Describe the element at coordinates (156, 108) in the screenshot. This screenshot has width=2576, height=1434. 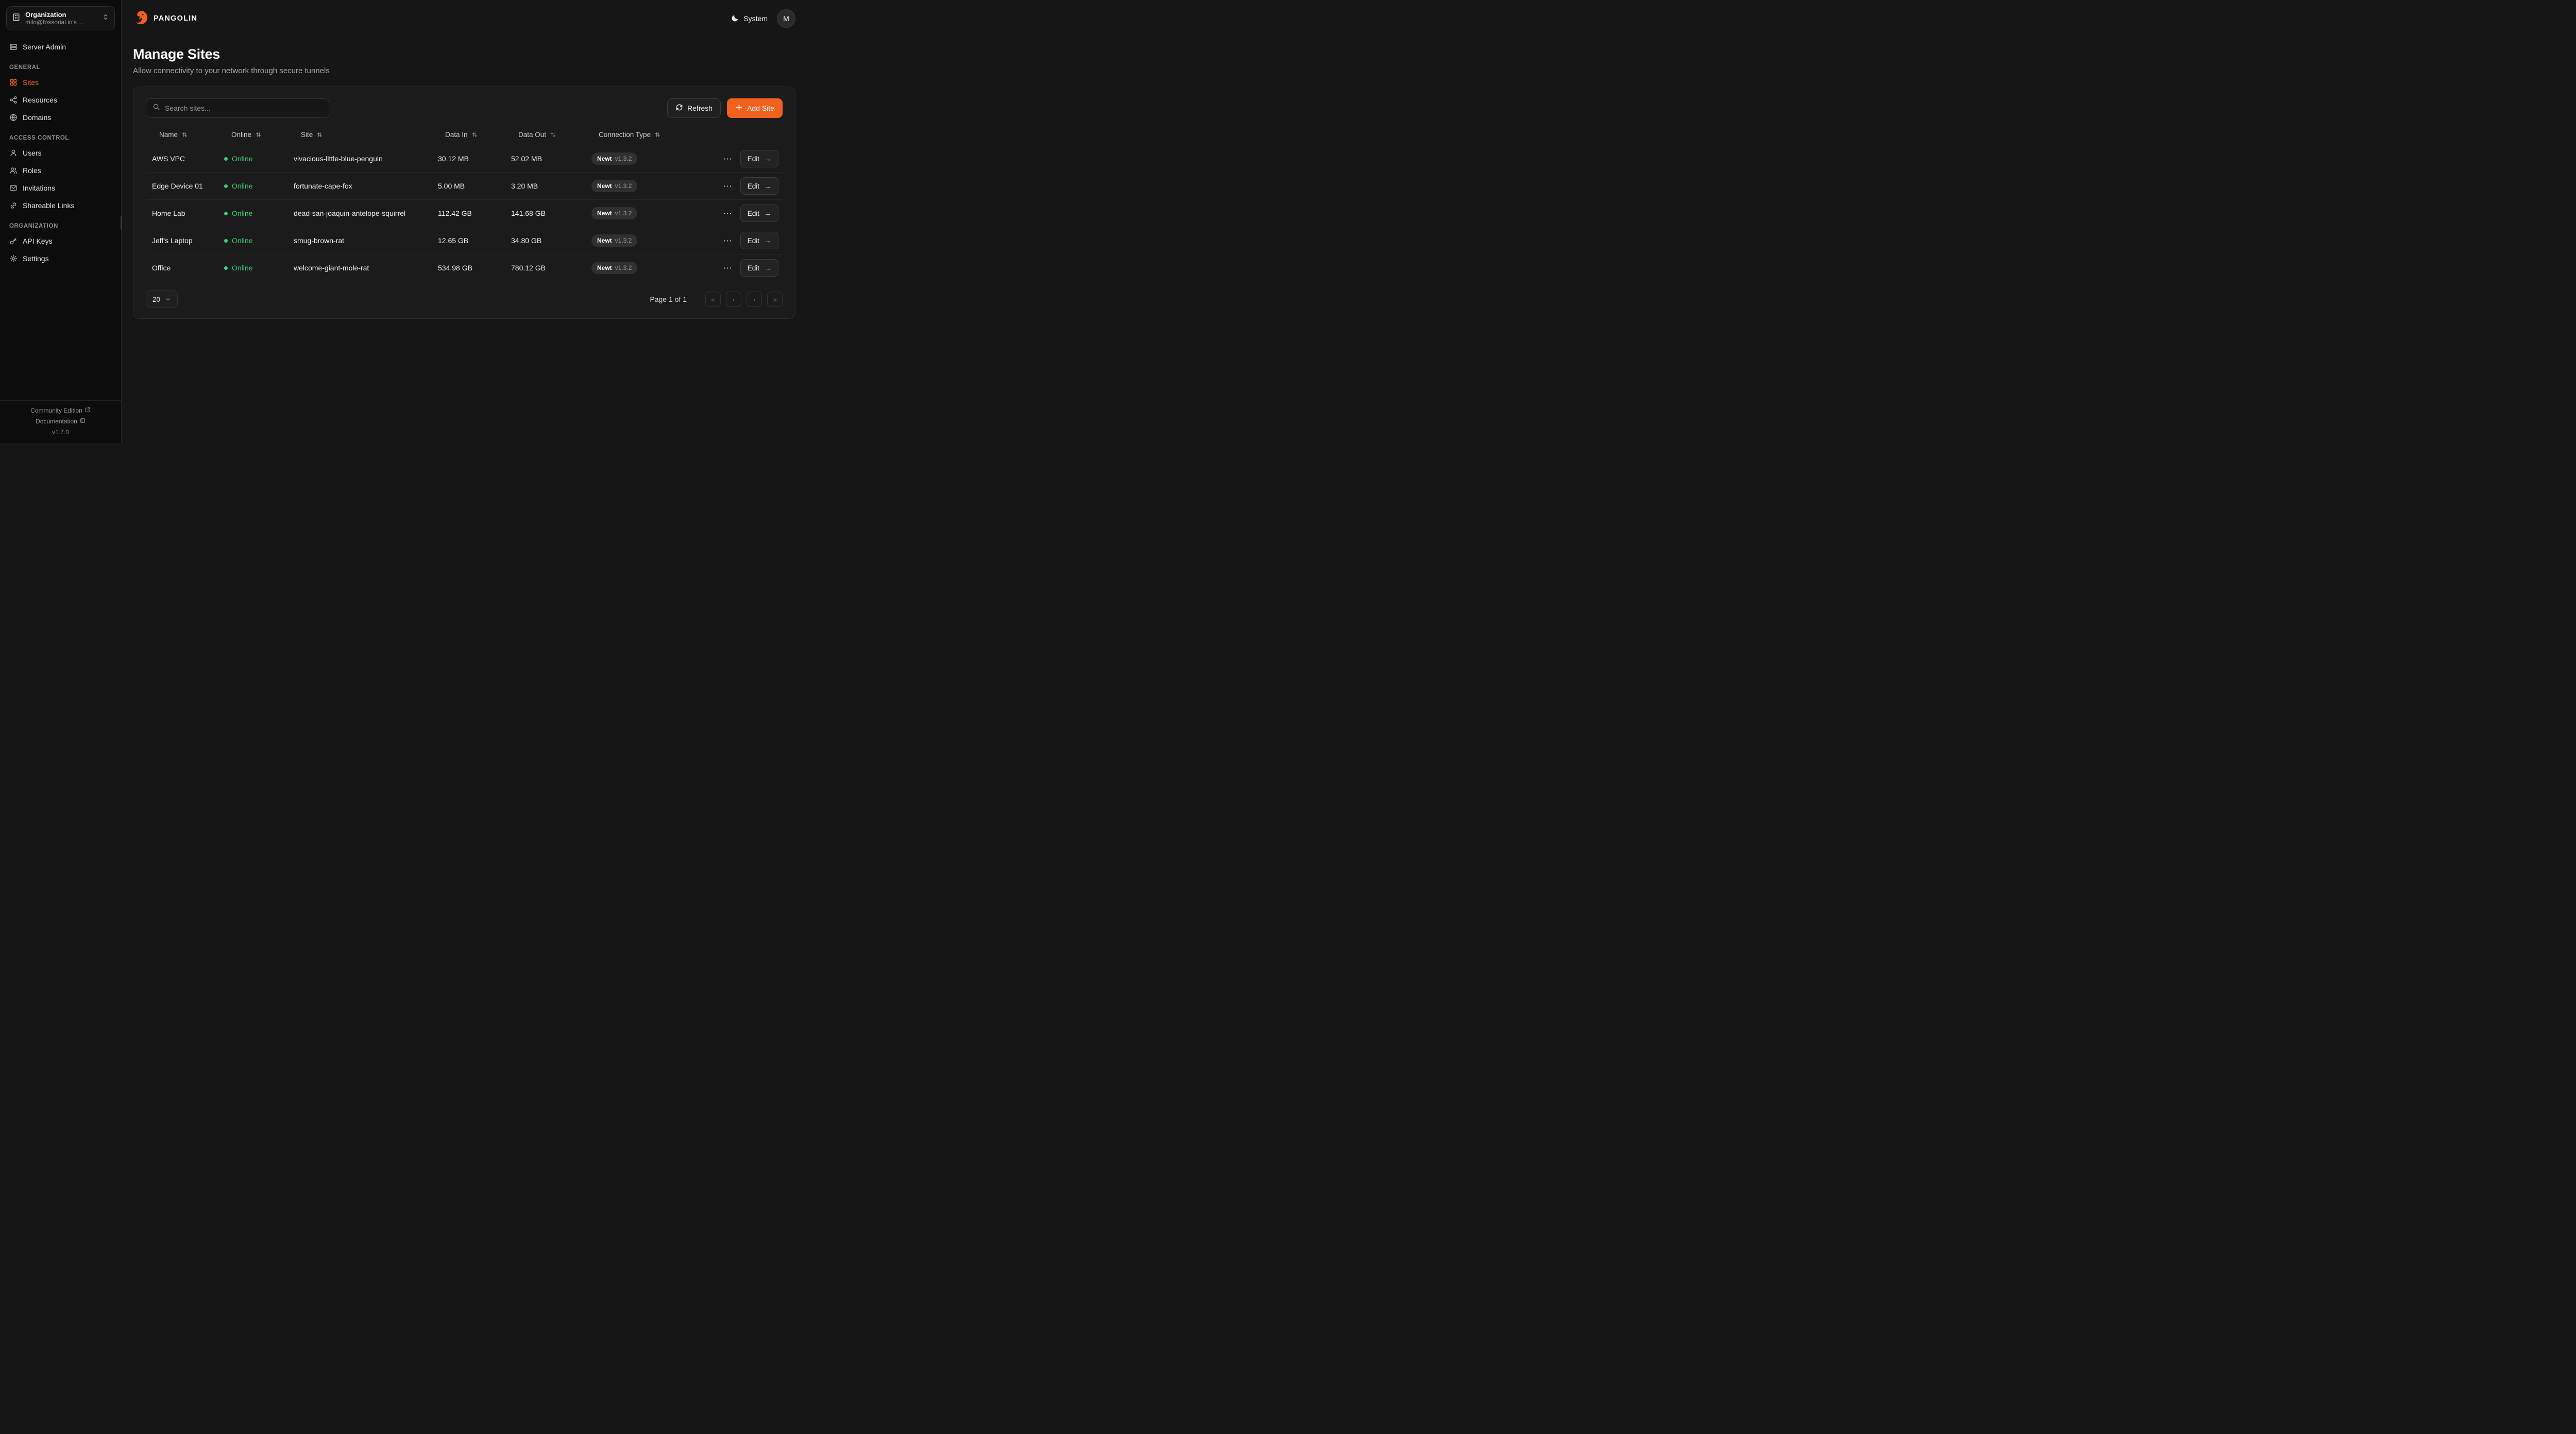
I see `search-icon` at that location.